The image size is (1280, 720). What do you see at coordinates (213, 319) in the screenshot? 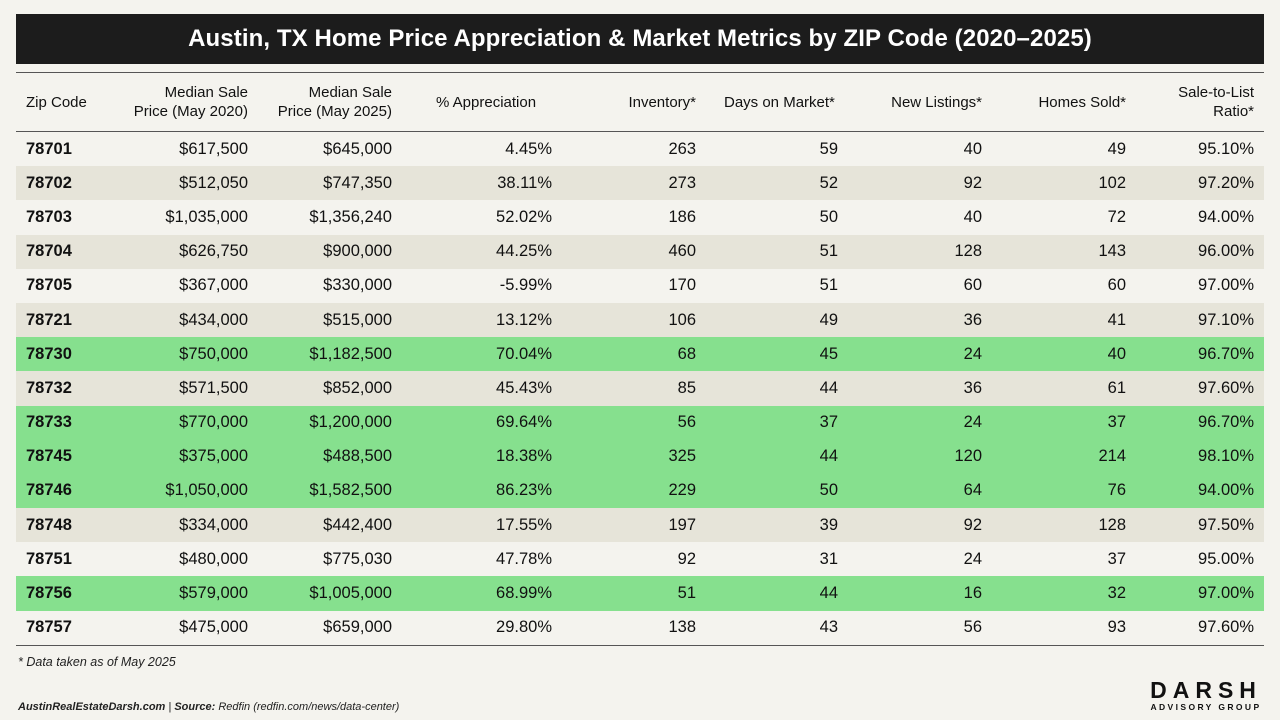
I see `price-2020-cell: $434,000` at bounding box center [213, 319].